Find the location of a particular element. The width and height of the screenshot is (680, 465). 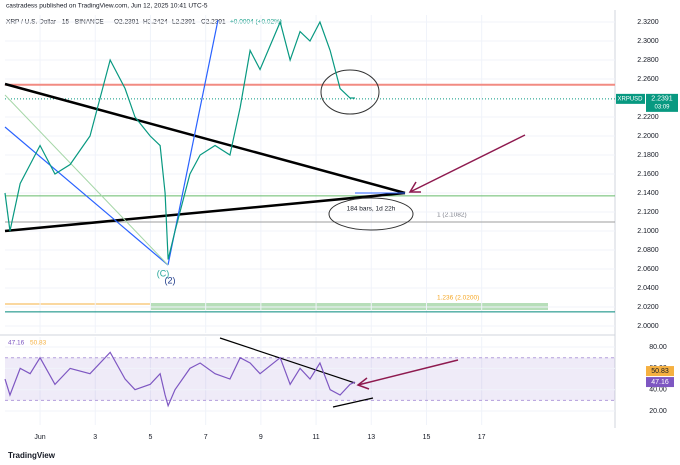

y-tick-label: 2.1600 is located at coordinates (648, 174).